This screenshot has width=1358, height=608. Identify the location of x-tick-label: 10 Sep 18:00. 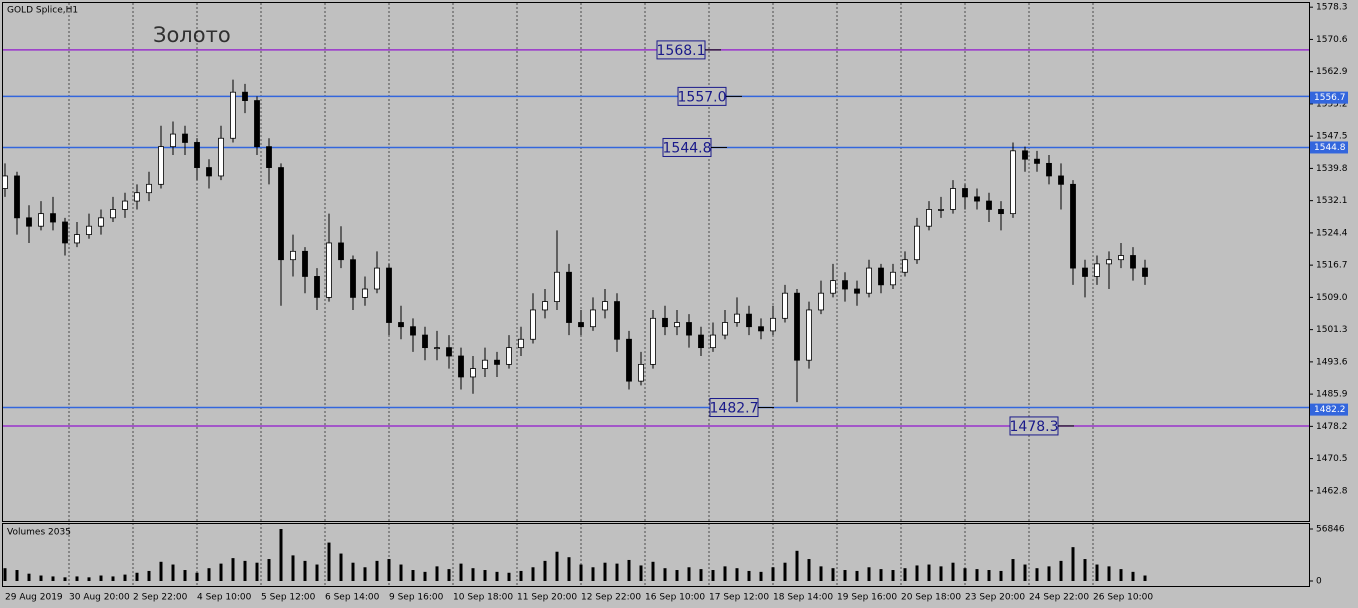
(483, 598).